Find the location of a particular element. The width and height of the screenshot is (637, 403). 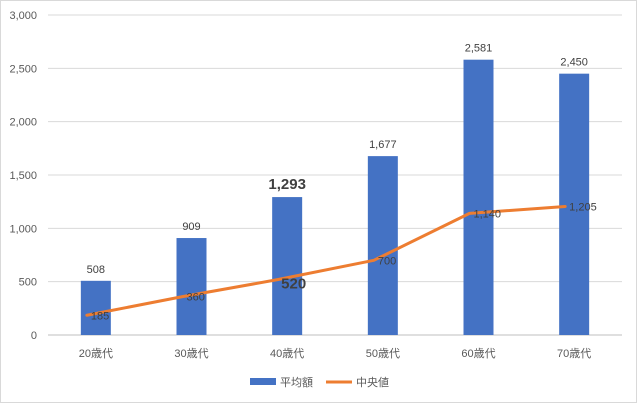

y-tick-label: 2,500 is located at coordinates (23, 69).